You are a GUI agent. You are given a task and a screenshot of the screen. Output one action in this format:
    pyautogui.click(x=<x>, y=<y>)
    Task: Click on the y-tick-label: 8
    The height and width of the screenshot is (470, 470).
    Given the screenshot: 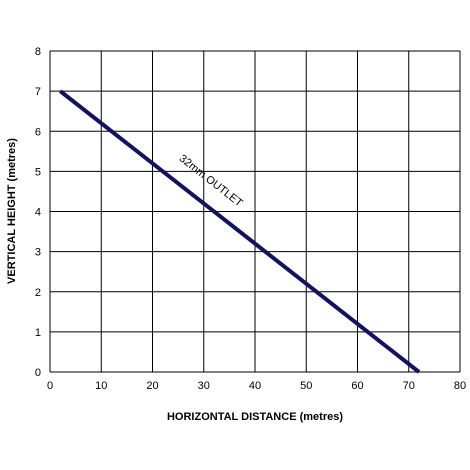 What is the action you would take?
    pyautogui.click(x=38, y=52)
    